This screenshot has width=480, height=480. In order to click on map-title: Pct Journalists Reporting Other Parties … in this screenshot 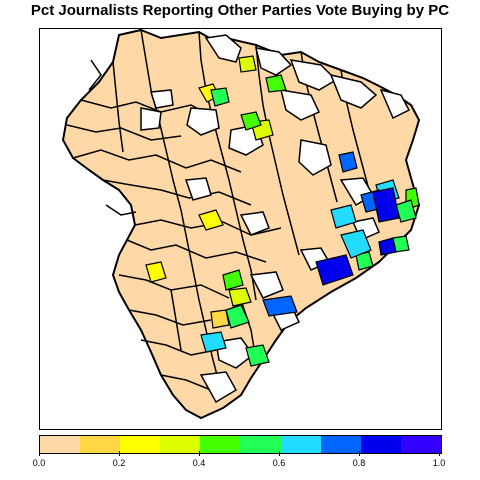, I will do `click(240, 10)`.